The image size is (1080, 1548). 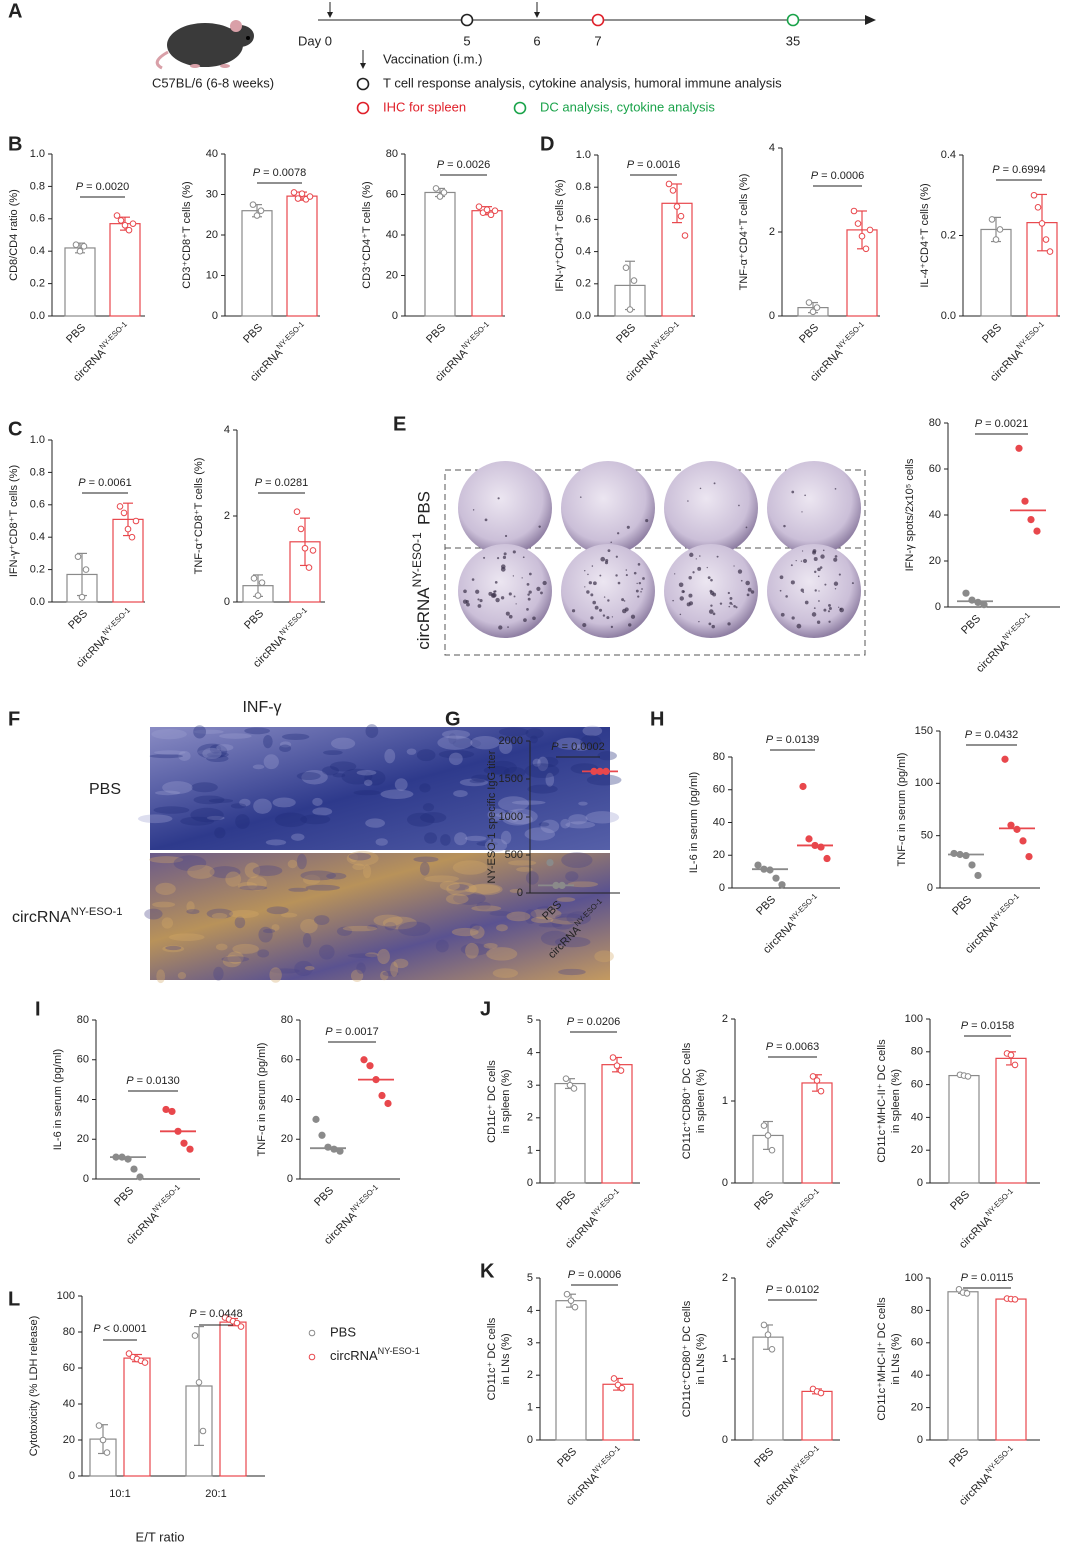 What do you see at coordinates (124, 1329) in the screenshot?
I see `p-rest: < 0.0001` at bounding box center [124, 1329].